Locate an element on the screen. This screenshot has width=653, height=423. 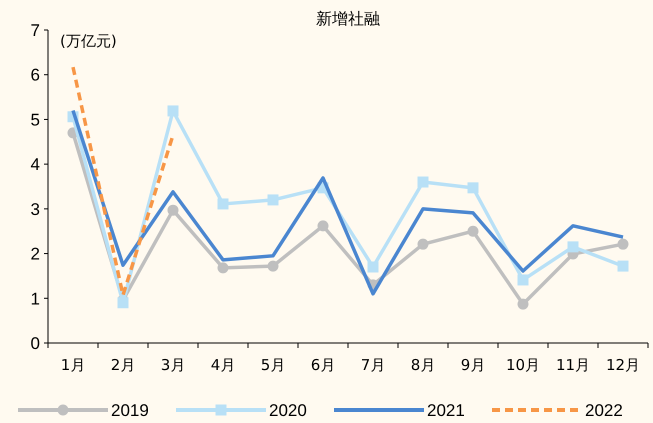
x-tick-label: 3月 is located at coordinates (173, 365).